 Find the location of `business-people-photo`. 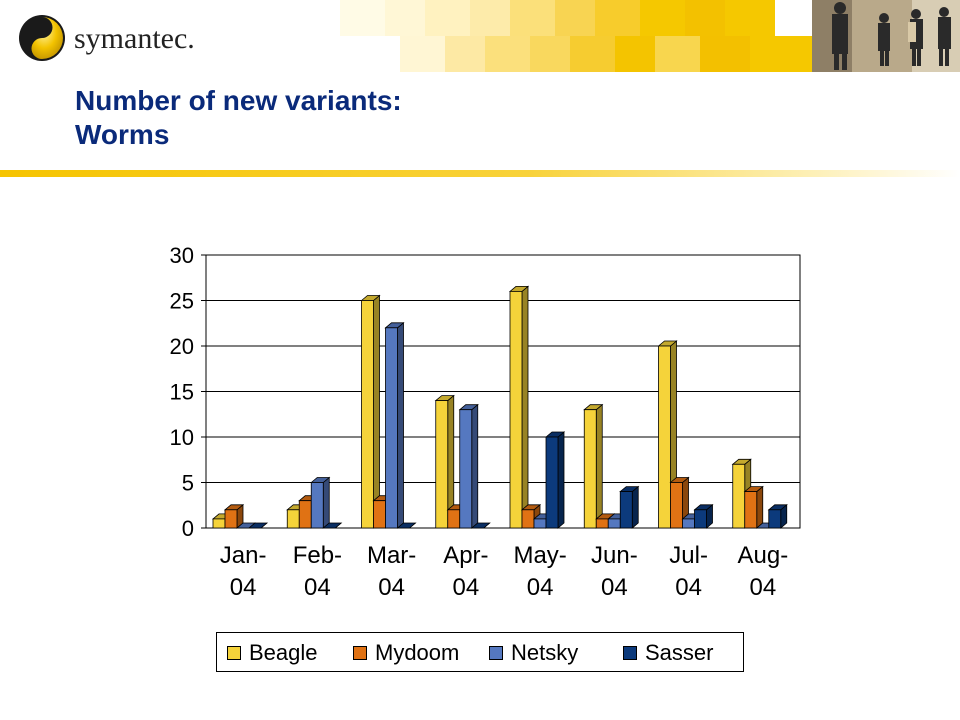

business-people-photo is located at coordinates (886, 36).